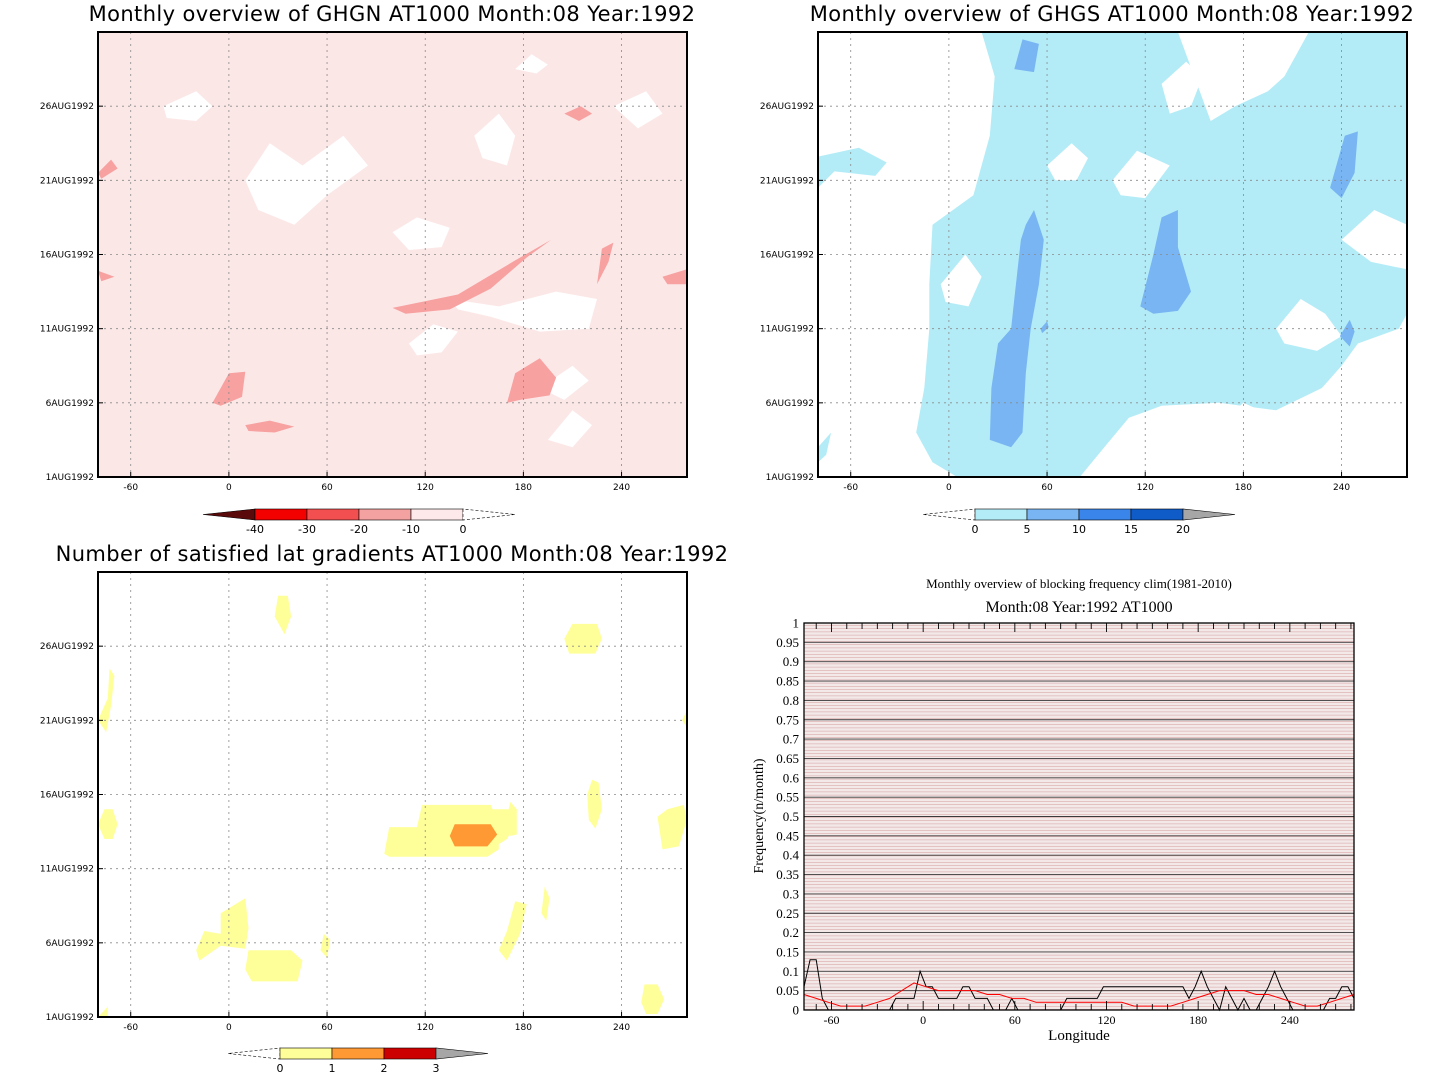  I want to click on blocking-x-tick-label-1: 0, so click(923, 1020).